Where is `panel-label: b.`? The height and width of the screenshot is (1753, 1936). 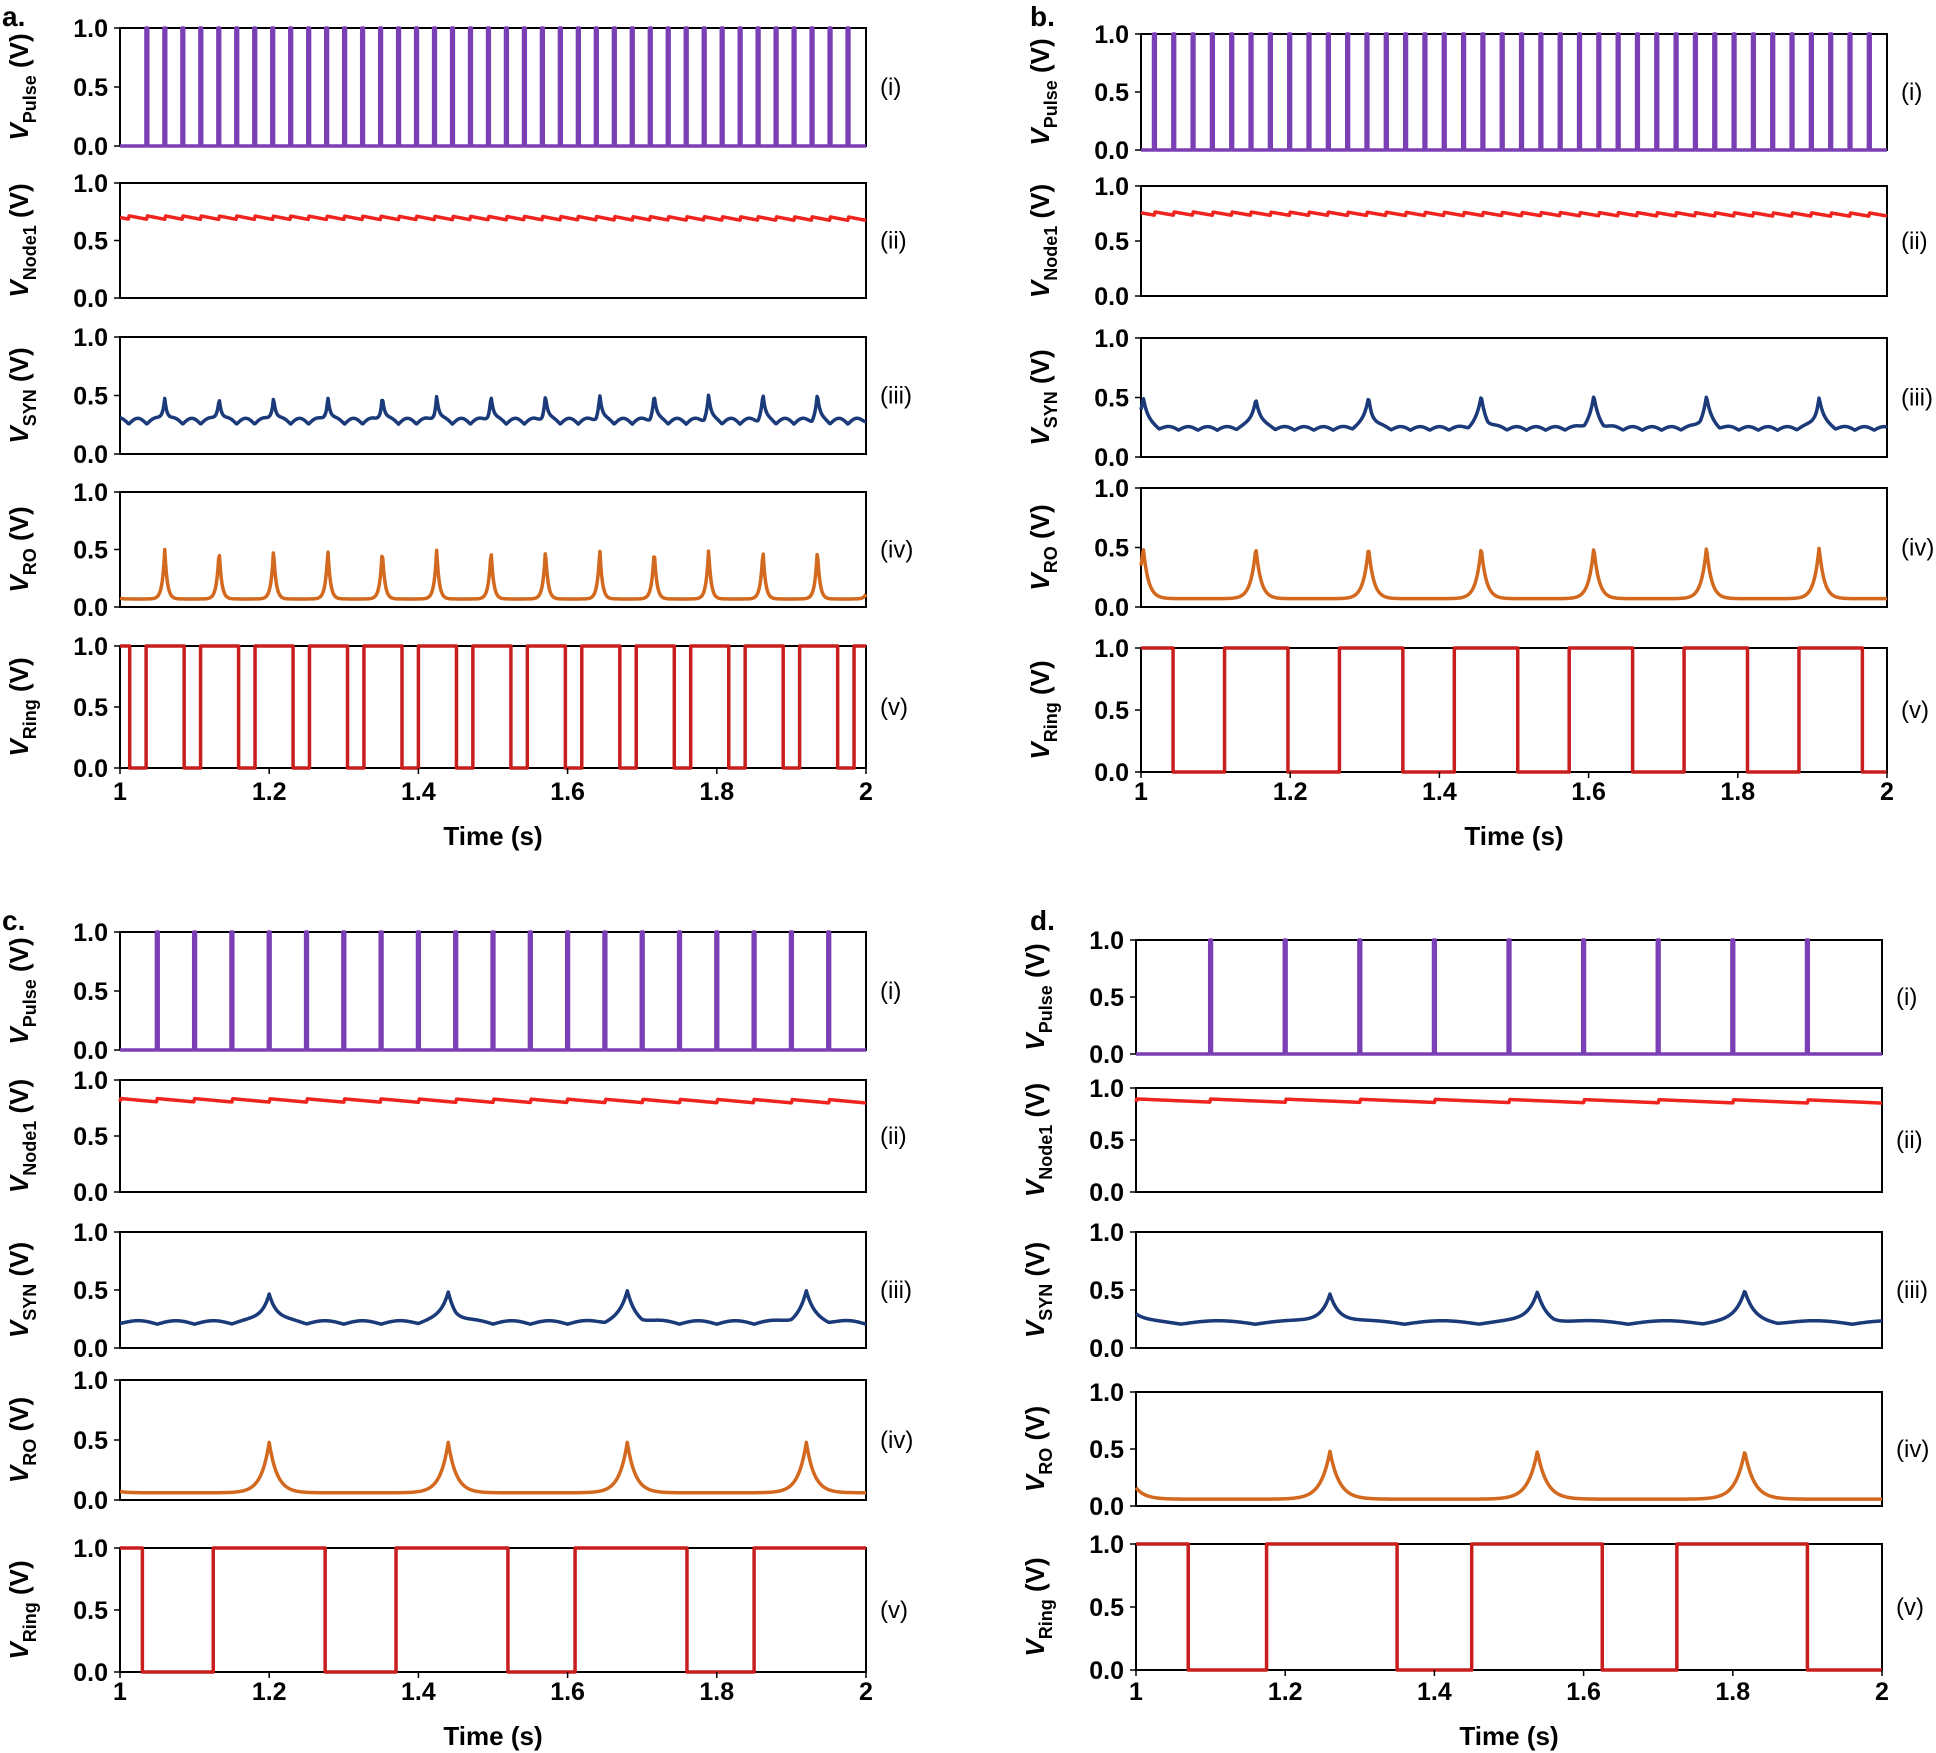 panel-label: b. is located at coordinates (1042, 16).